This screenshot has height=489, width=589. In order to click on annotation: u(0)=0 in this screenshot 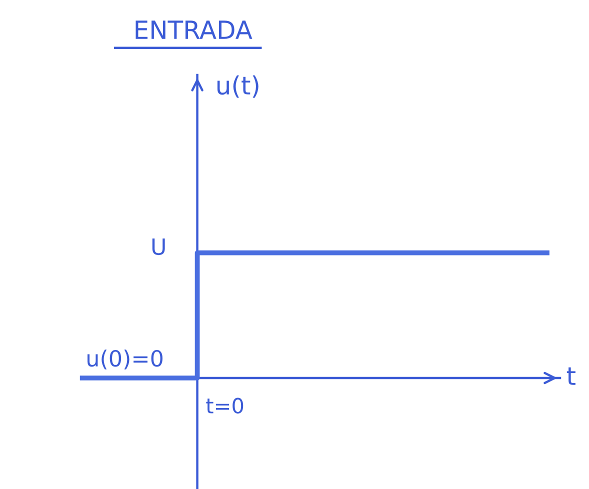, I will do `click(125, 360)`.